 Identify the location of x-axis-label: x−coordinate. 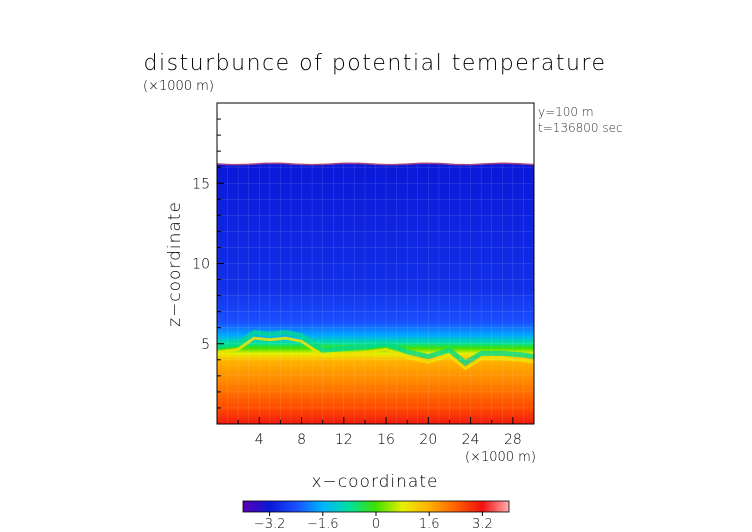
(375, 482).